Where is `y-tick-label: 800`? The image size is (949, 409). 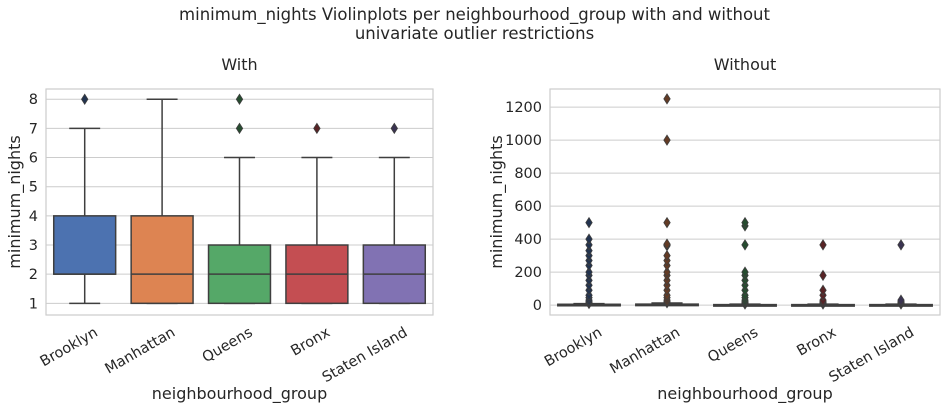
y-tick-label: 800 is located at coordinates (528, 174).